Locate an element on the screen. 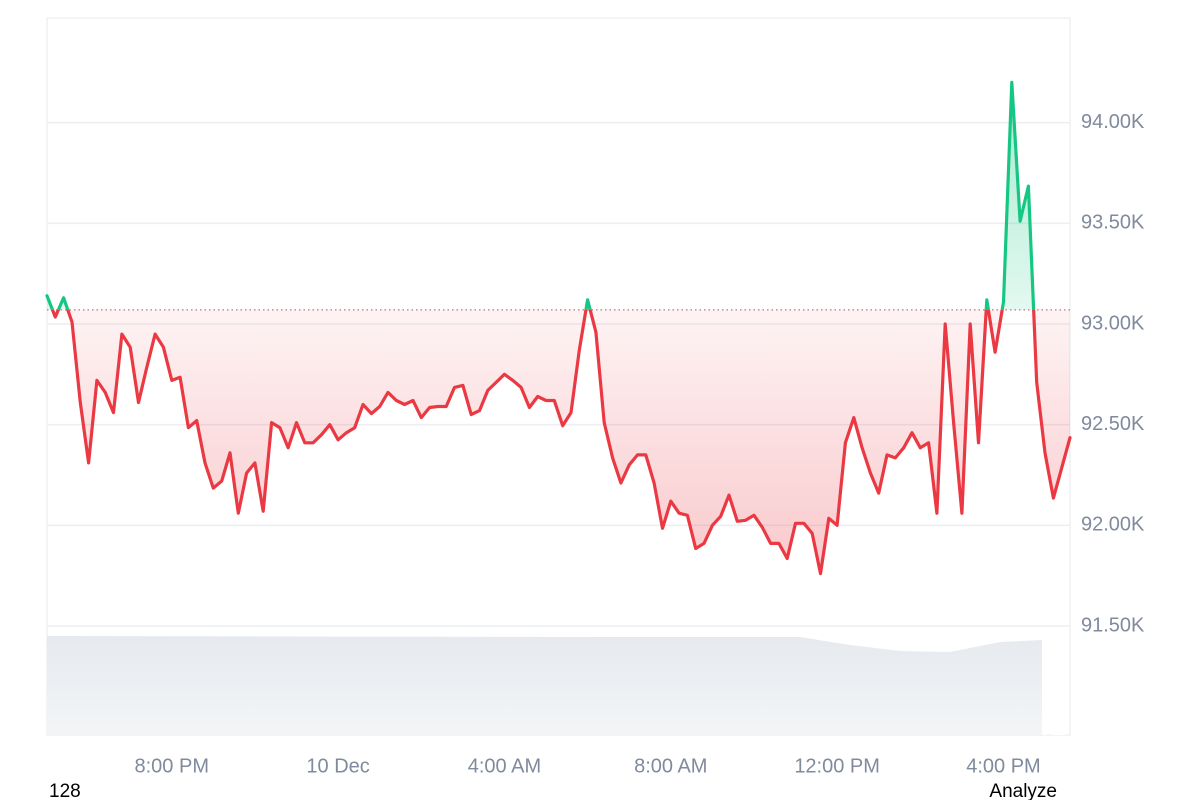 The width and height of the screenshot is (1200, 800). footer-right: Analyze is located at coordinates (1023, 790).